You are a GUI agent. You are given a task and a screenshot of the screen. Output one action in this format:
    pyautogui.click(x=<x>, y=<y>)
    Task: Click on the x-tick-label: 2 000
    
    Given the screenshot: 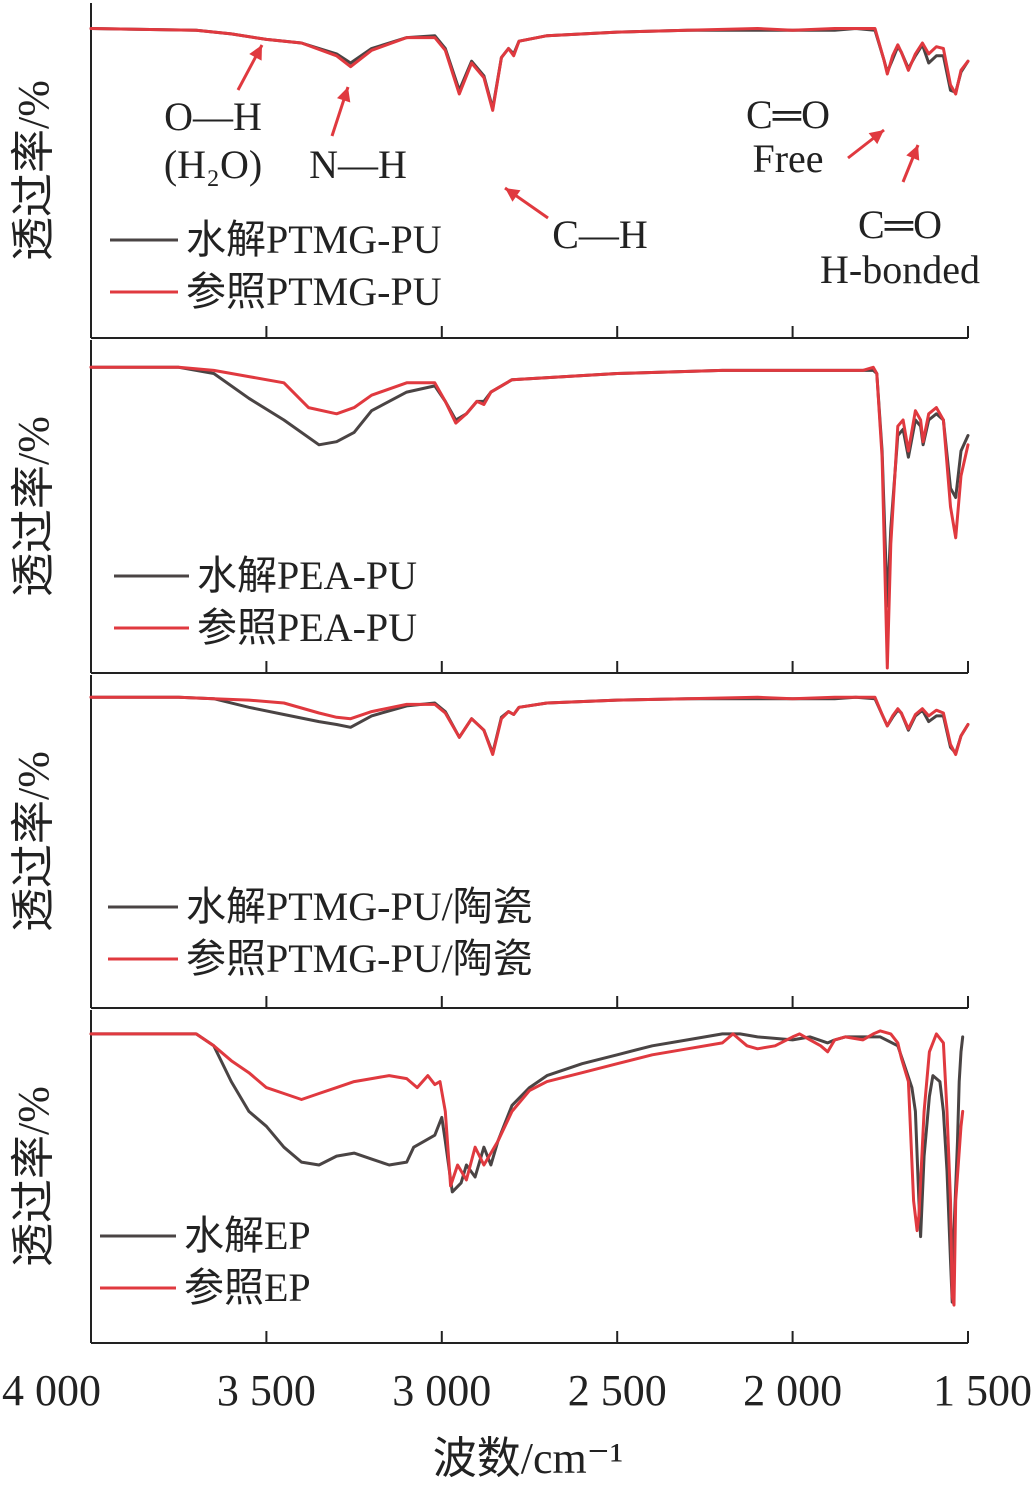 What is the action you would take?
    pyautogui.click(x=792, y=1390)
    